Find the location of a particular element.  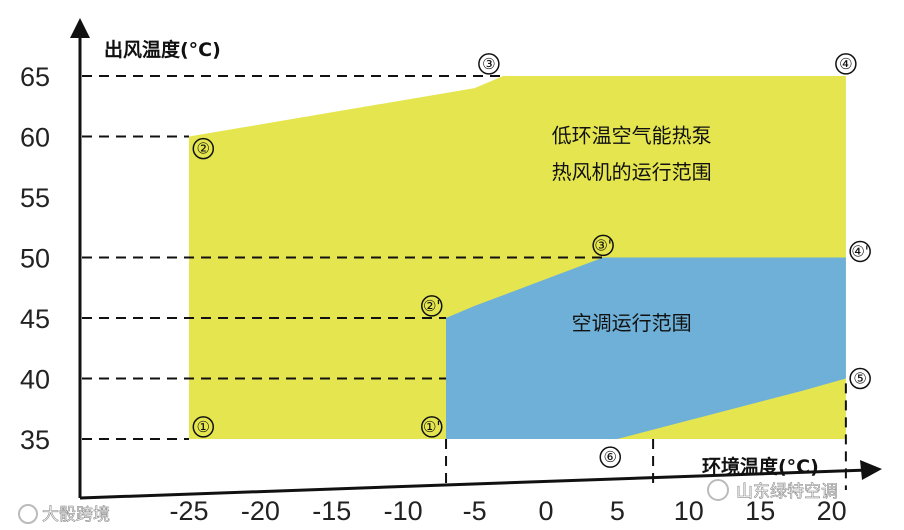

region-label-1: 热风机的运行范围 is located at coordinates (632, 172).